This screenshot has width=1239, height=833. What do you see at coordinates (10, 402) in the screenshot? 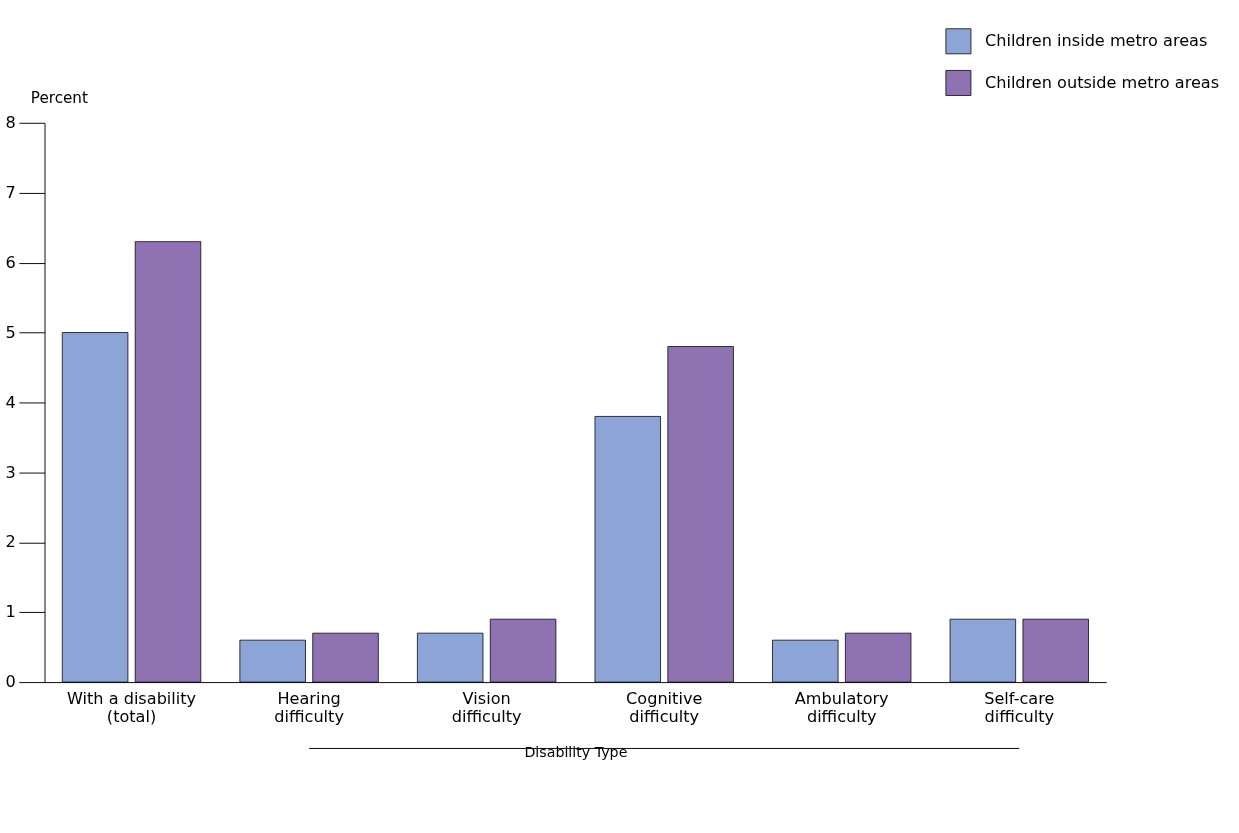
I see `y-tick-label: 4` at bounding box center [10, 402].